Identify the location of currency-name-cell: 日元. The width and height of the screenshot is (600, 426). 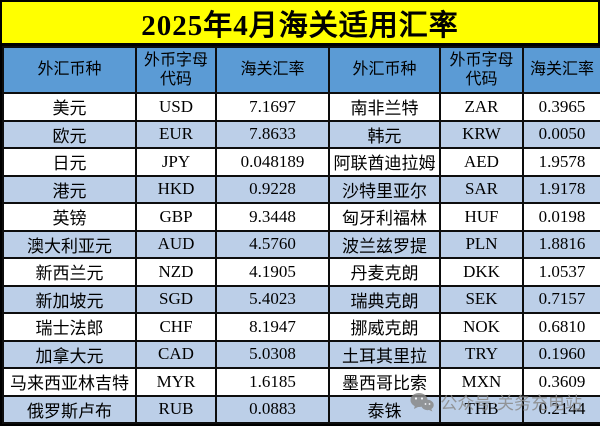
(69, 162).